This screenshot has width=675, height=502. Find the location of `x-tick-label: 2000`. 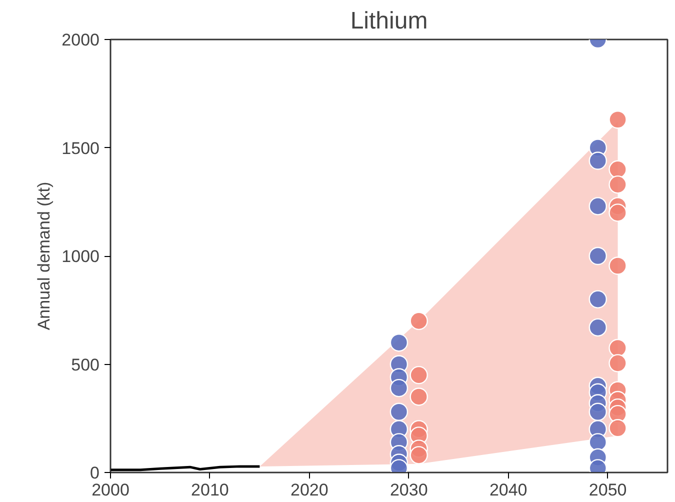

x-tick-label: 2000 is located at coordinates (111, 490).